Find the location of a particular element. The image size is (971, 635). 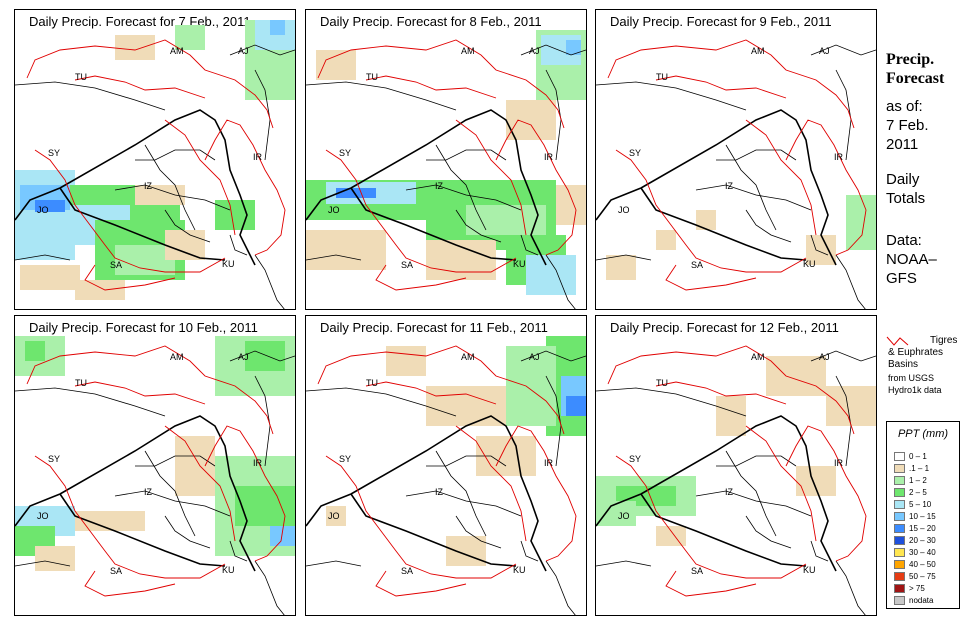

legend-label: > 75 is located at coordinates (917, 588).